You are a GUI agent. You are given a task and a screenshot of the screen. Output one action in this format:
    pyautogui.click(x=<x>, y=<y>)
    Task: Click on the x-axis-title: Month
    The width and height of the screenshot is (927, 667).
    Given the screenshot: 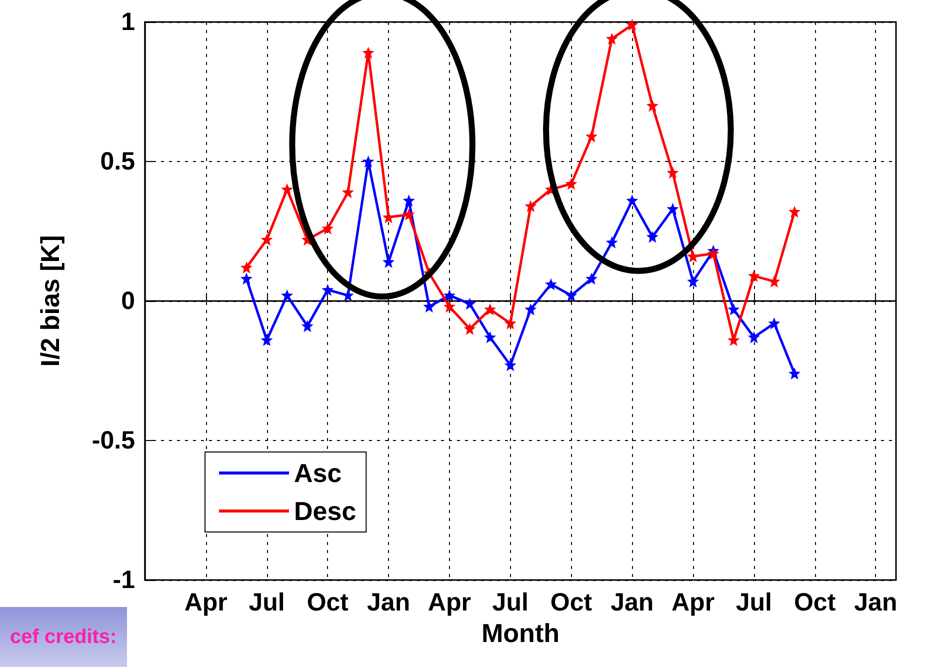 What is the action you would take?
    pyautogui.click(x=521, y=633)
    